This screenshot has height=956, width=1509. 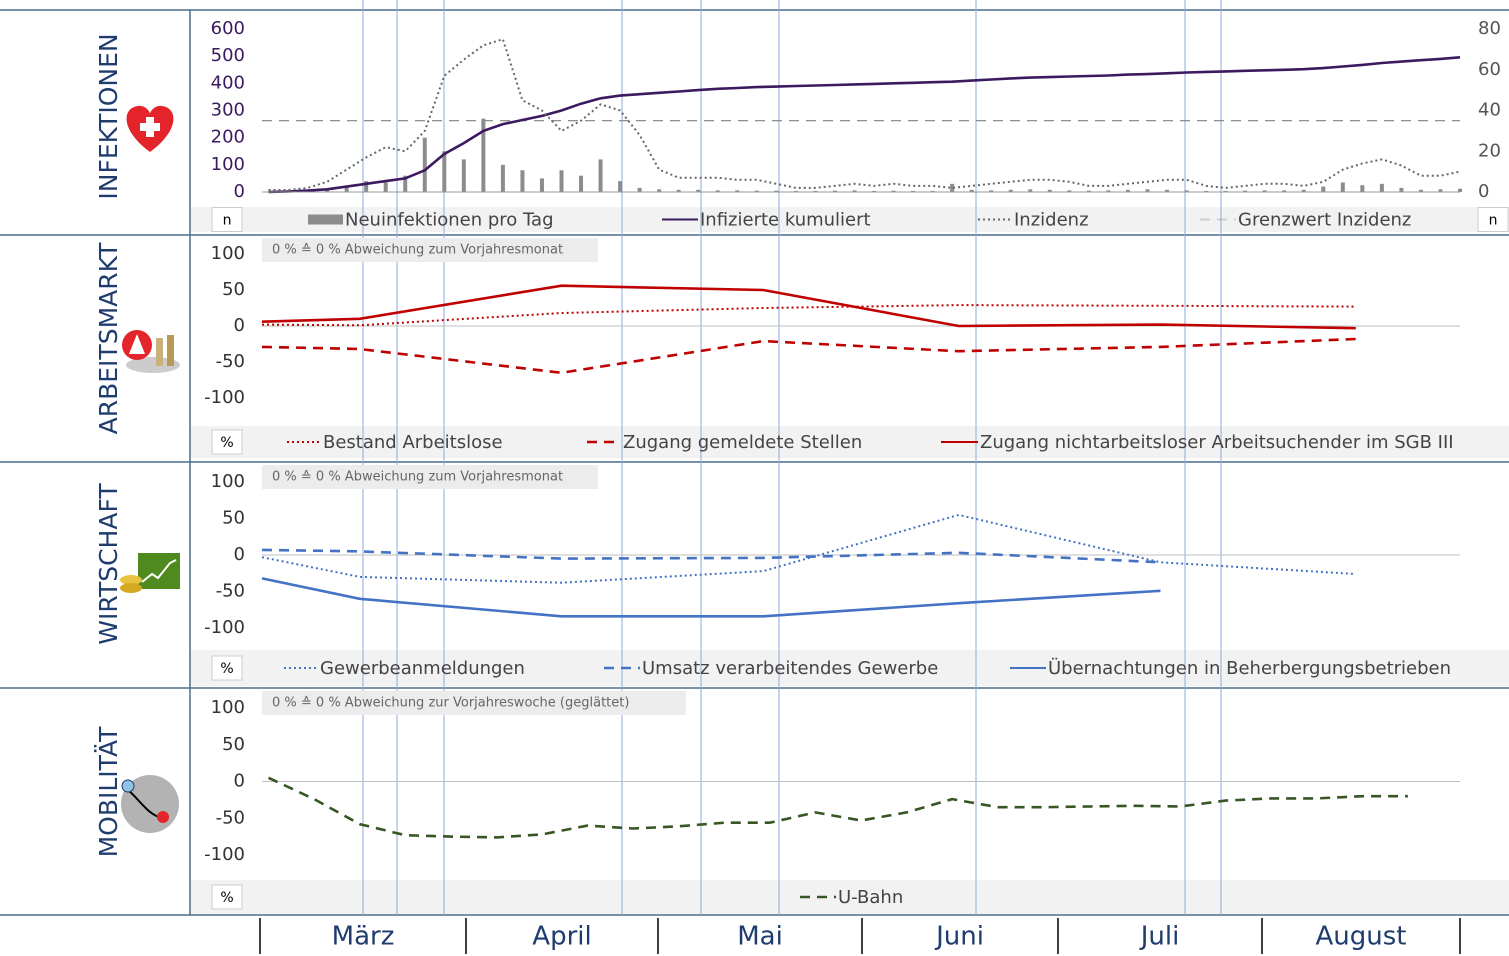 What do you see at coordinates (150, 573) in the screenshot?
I see `icon-wirtschaft` at bounding box center [150, 573].